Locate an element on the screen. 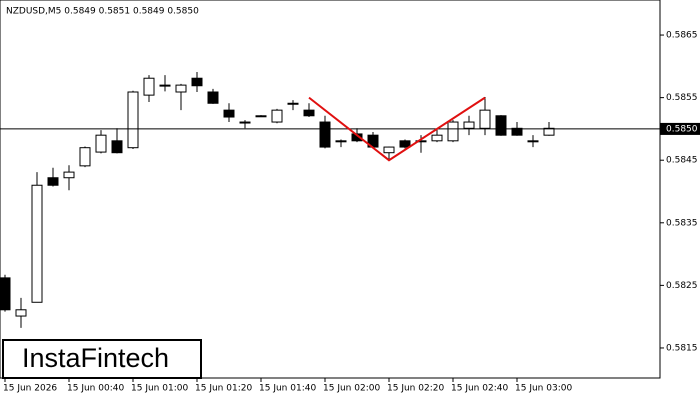  price-tag is located at coordinates (680, 128).